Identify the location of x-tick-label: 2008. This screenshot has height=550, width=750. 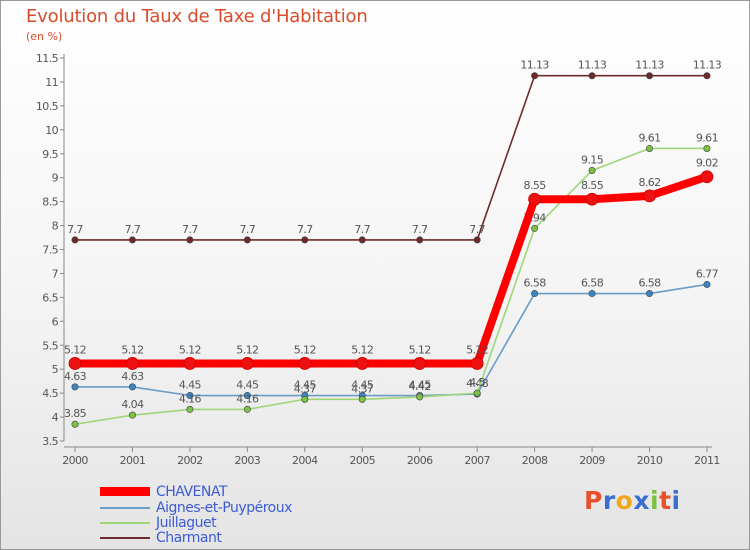
(535, 460).